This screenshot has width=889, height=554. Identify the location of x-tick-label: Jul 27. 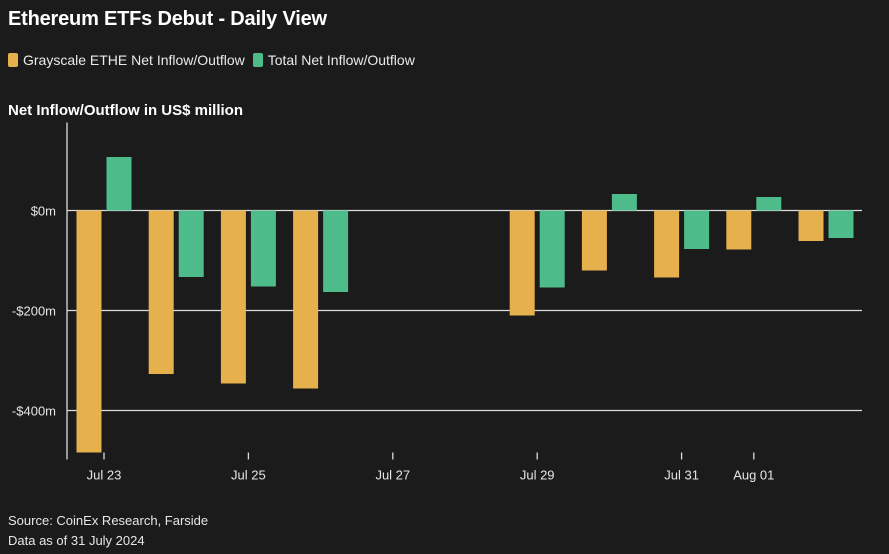
(392, 475).